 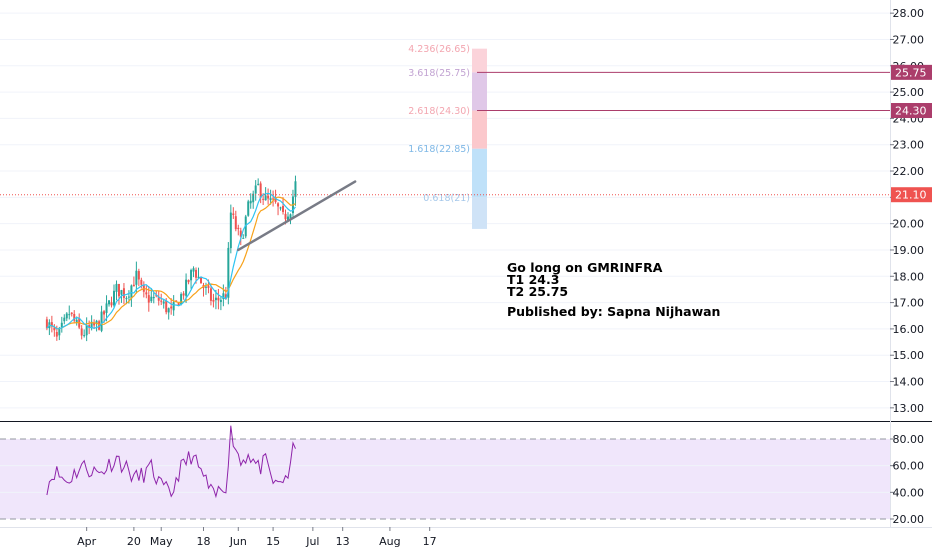 What do you see at coordinates (273, 541) in the screenshot?
I see `time-tick-label: 15` at bounding box center [273, 541].